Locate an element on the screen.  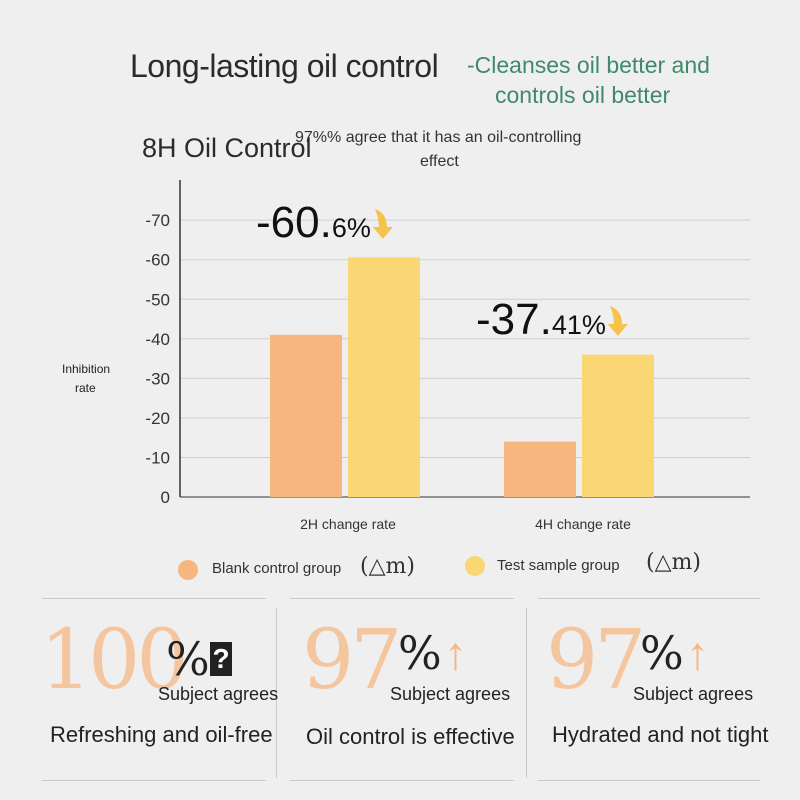
stat-caption: Refreshing and oil-free is located at coordinates (161, 734).